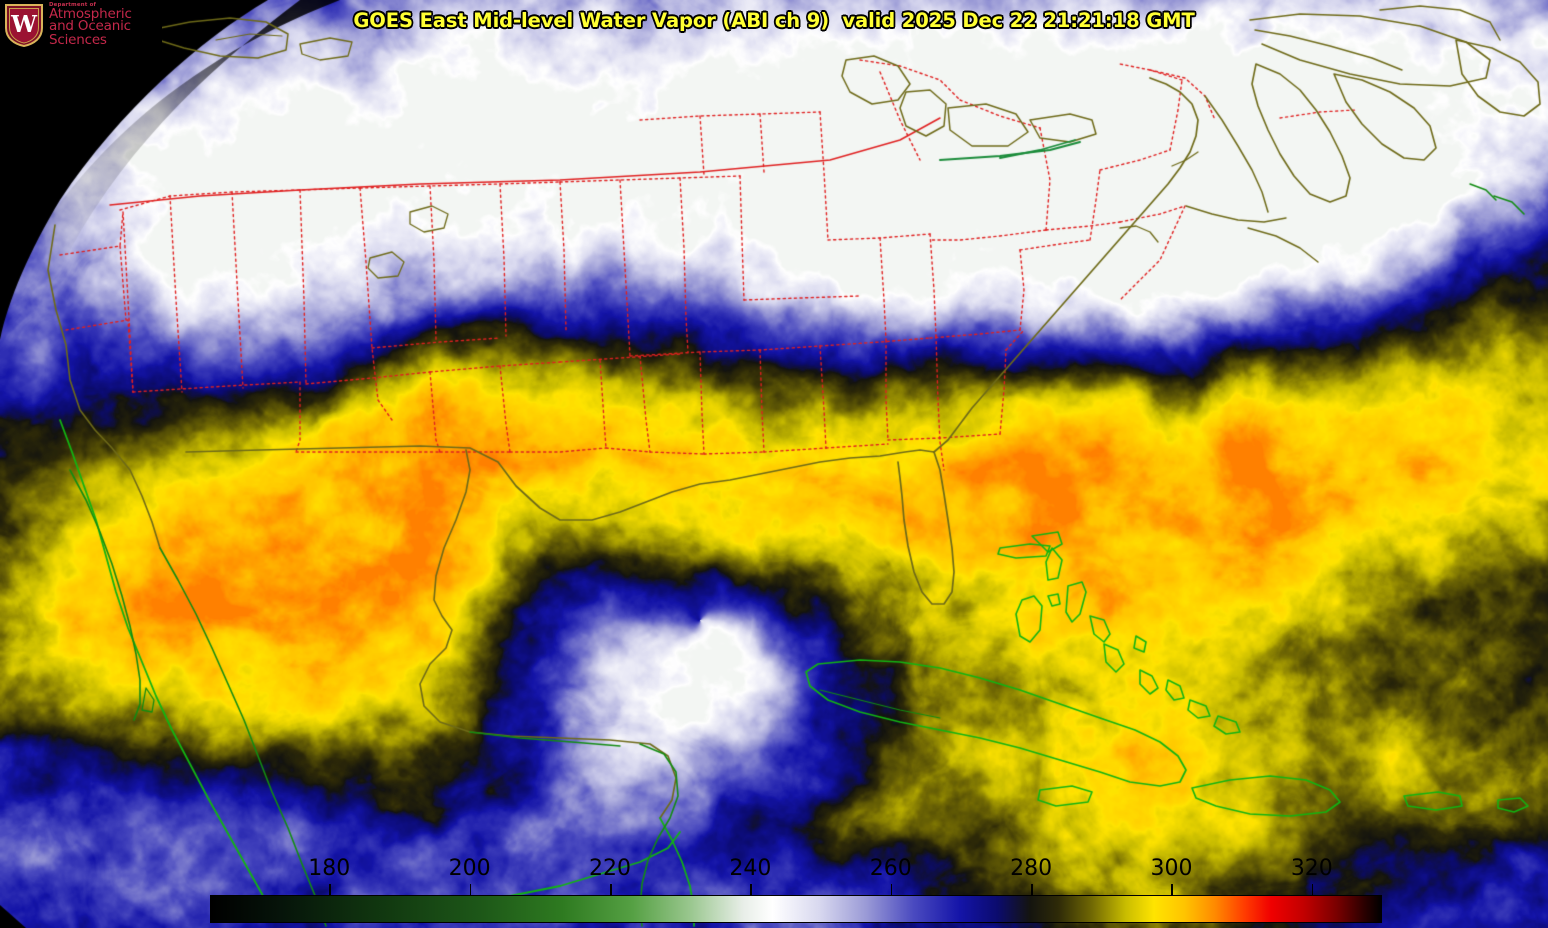  I want to click on logo-line-1: Atmospheric, so click(90, 13).